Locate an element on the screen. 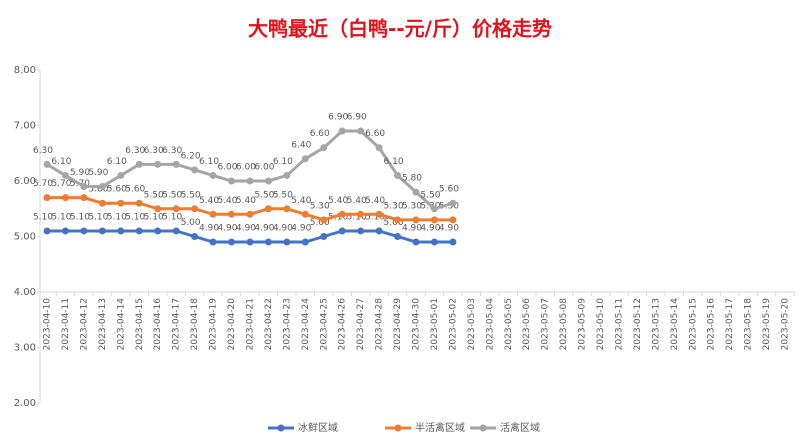 The width and height of the screenshot is (800, 443). x-tick-label: 2023-05-20 is located at coordinates (786, 324).